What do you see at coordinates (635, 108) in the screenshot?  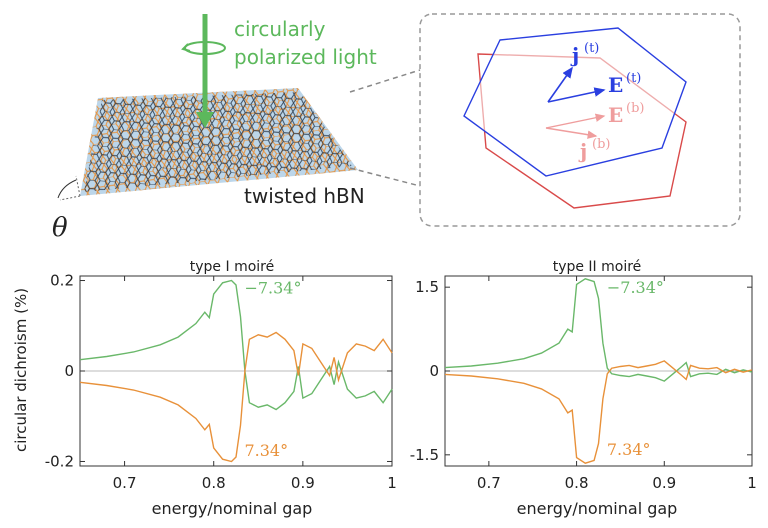 I see `E-bottom-sup: (b)` at bounding box center [635, 108].